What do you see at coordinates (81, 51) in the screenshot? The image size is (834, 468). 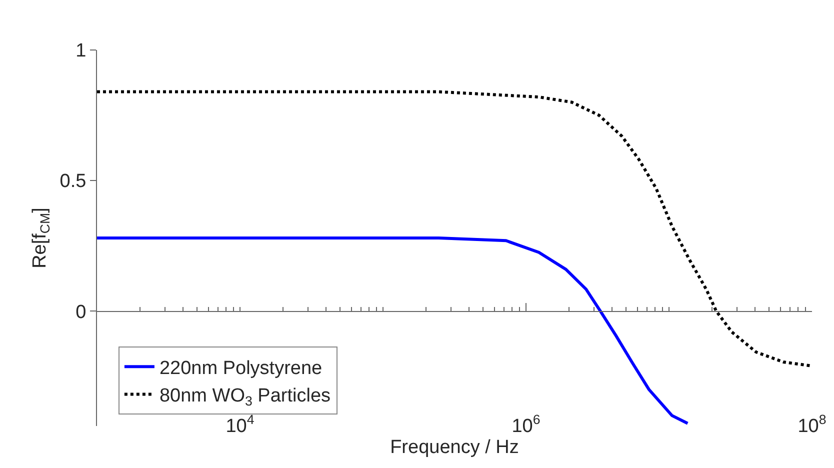 I see `y-tick-label: 1` at bounding box center [81, 51].